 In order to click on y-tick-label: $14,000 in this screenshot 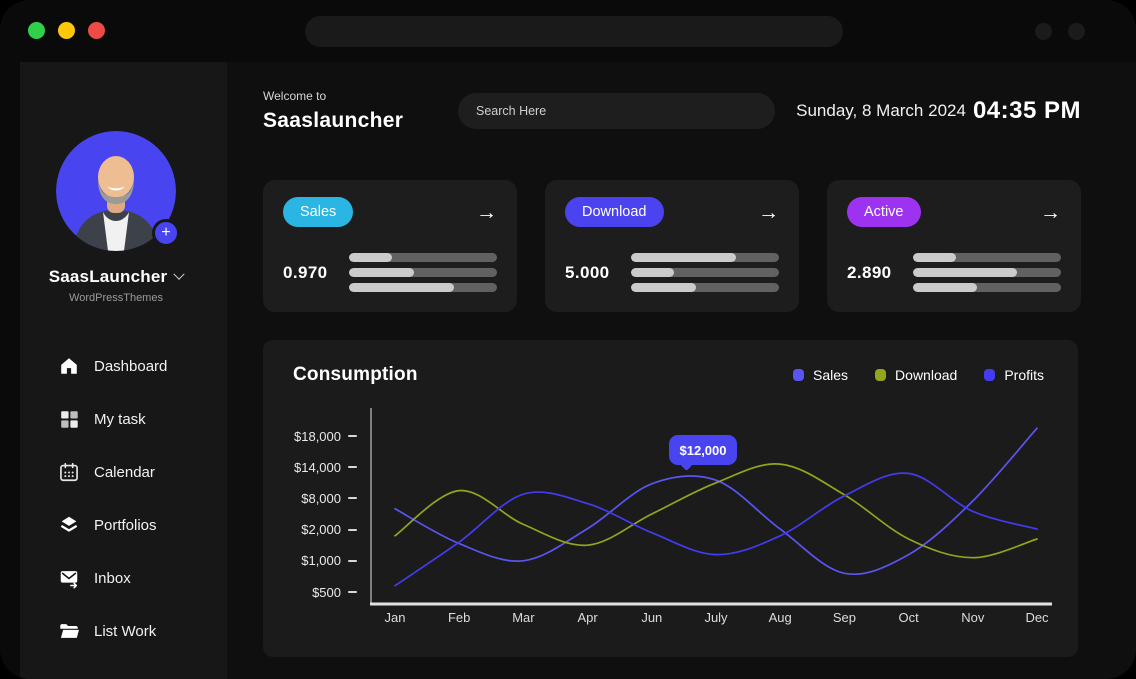, I will do `click(317, 467)`.